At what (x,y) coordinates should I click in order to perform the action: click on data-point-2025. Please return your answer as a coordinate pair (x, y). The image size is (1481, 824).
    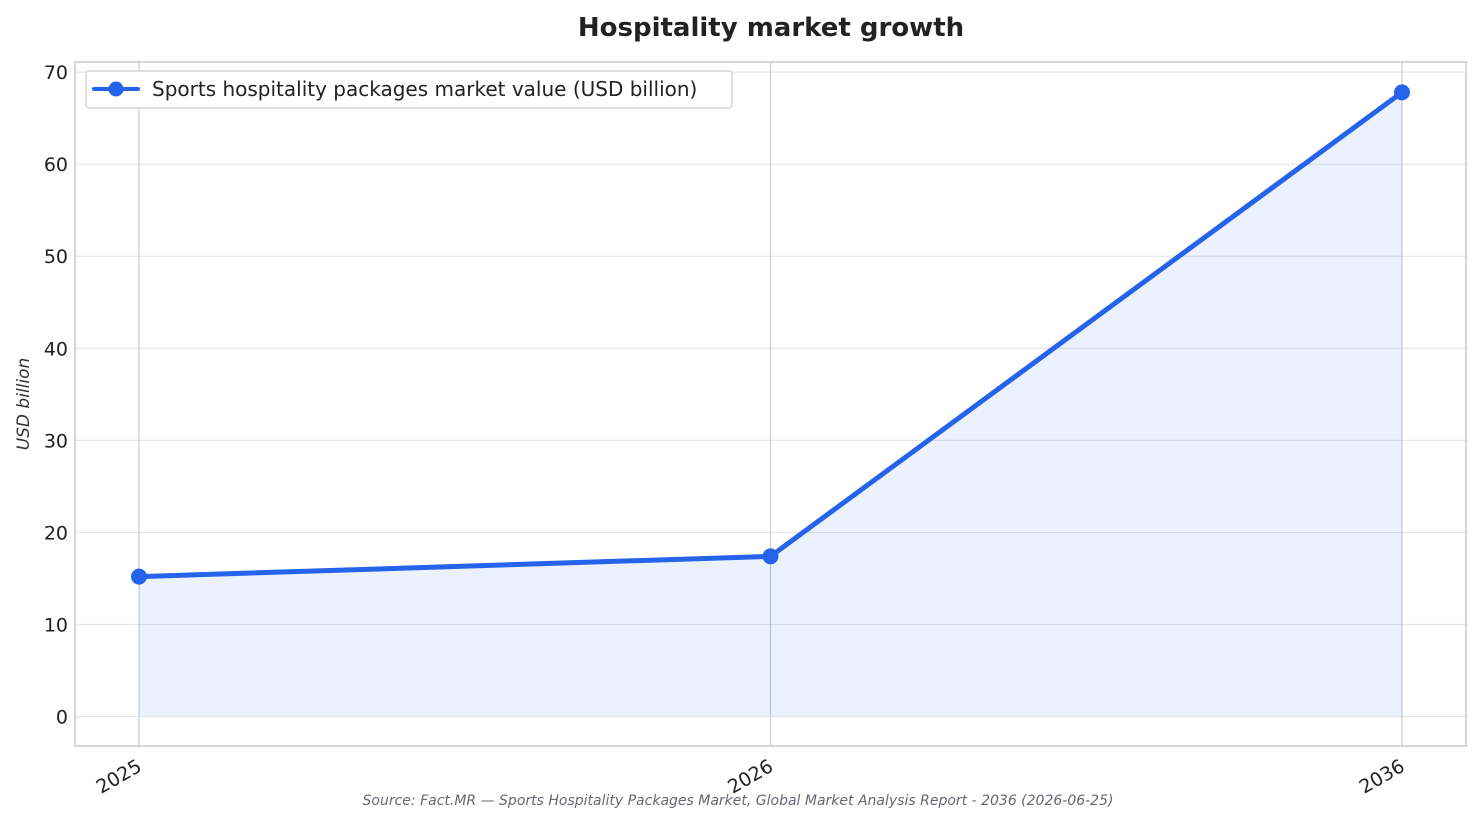
    Looking at the image, I should click on (139, 576).